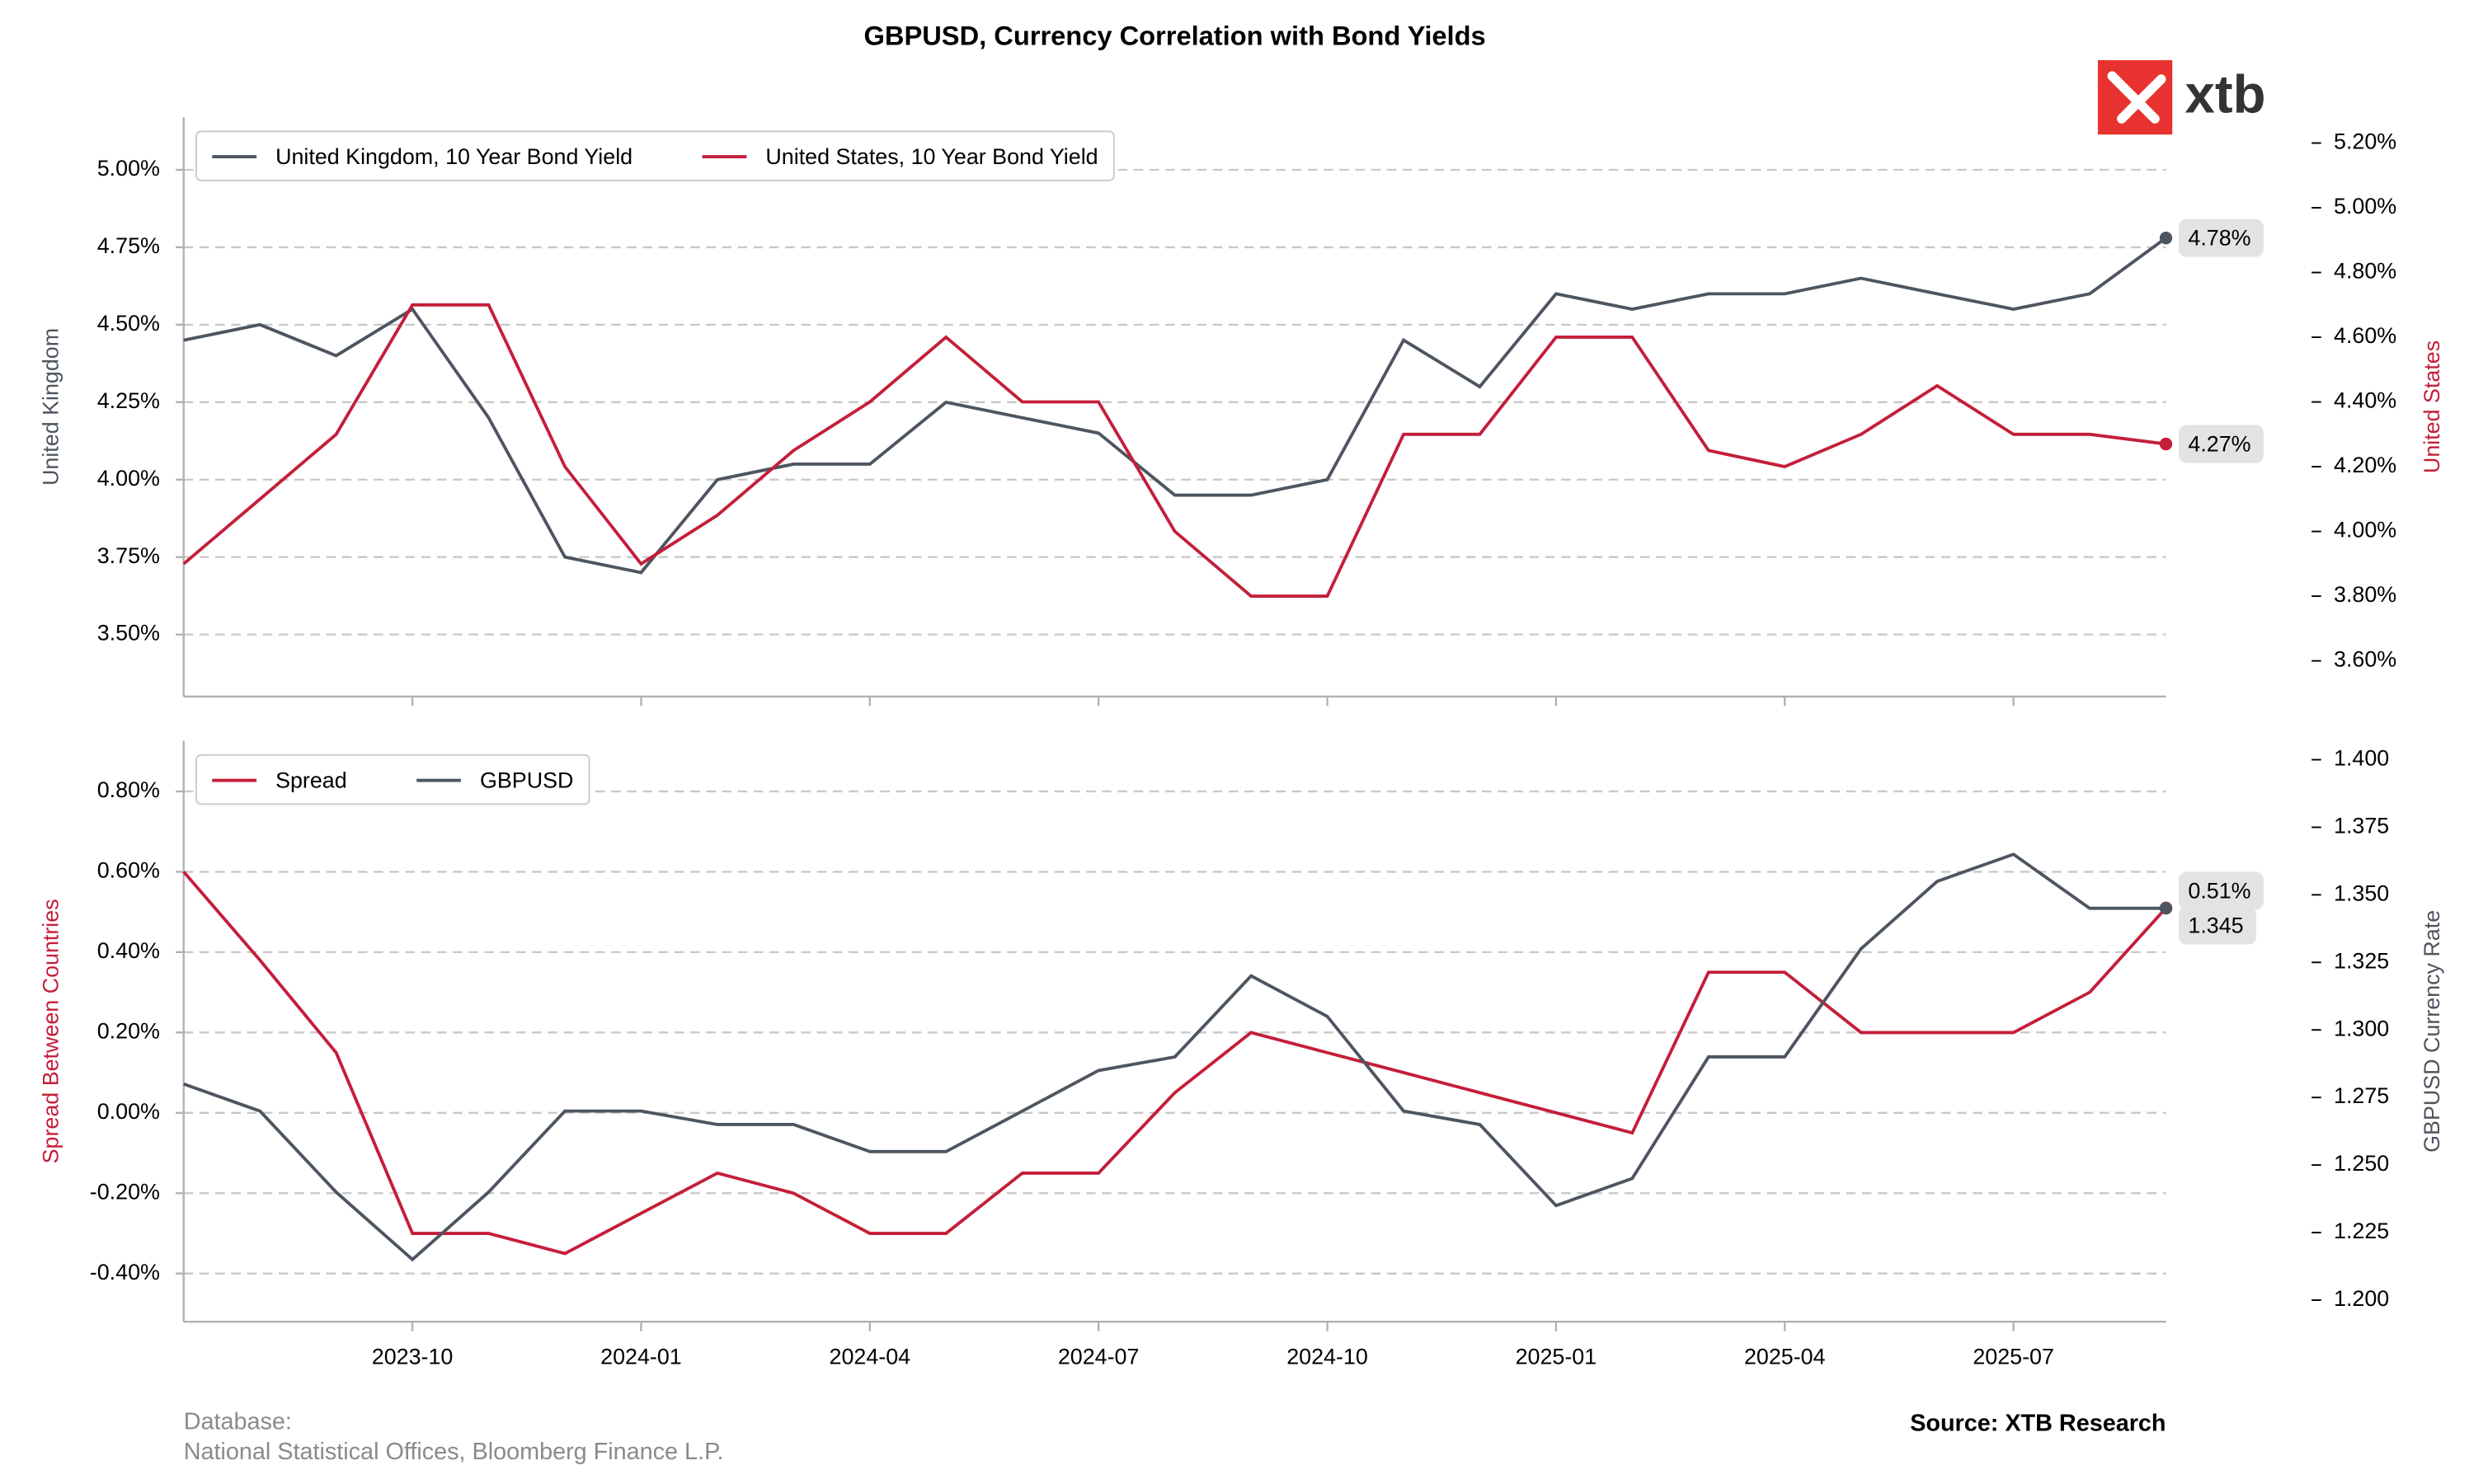 The width and height of the screenshot is (2469, 1484). I want to click on y-tick-label: -0.40%, so click(125, 1272).